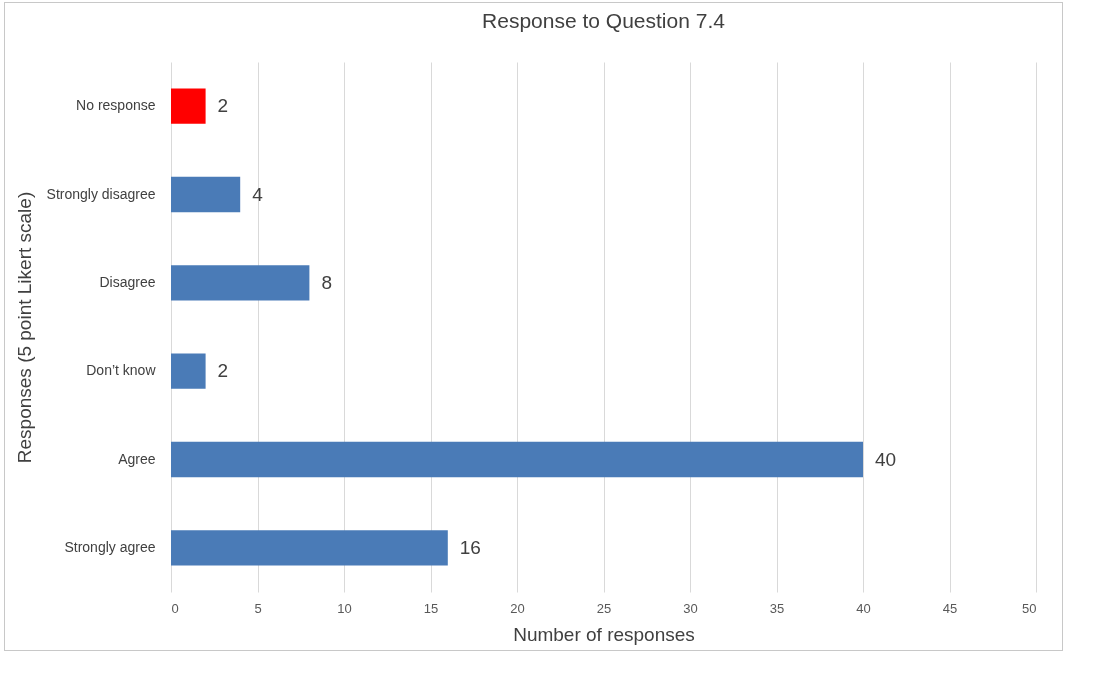  What do you see at coordinates (24, 327) in the screenshot?
I see `y-axis-title: Responses (5 point Likert scale)` at bounding box center [24, 327].